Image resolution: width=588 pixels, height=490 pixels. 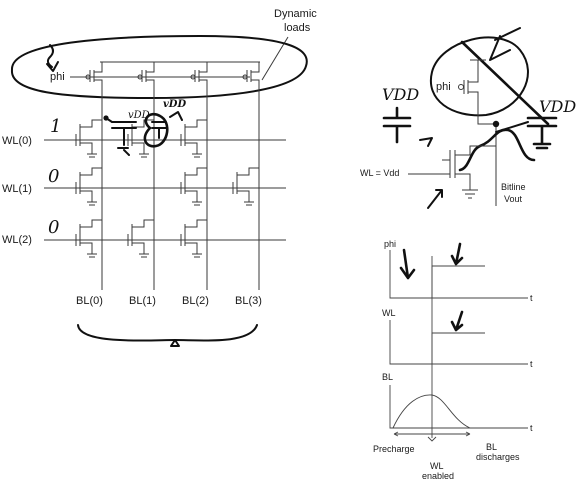 I want to click on phi-label: phi, so click(x=57, y=77).